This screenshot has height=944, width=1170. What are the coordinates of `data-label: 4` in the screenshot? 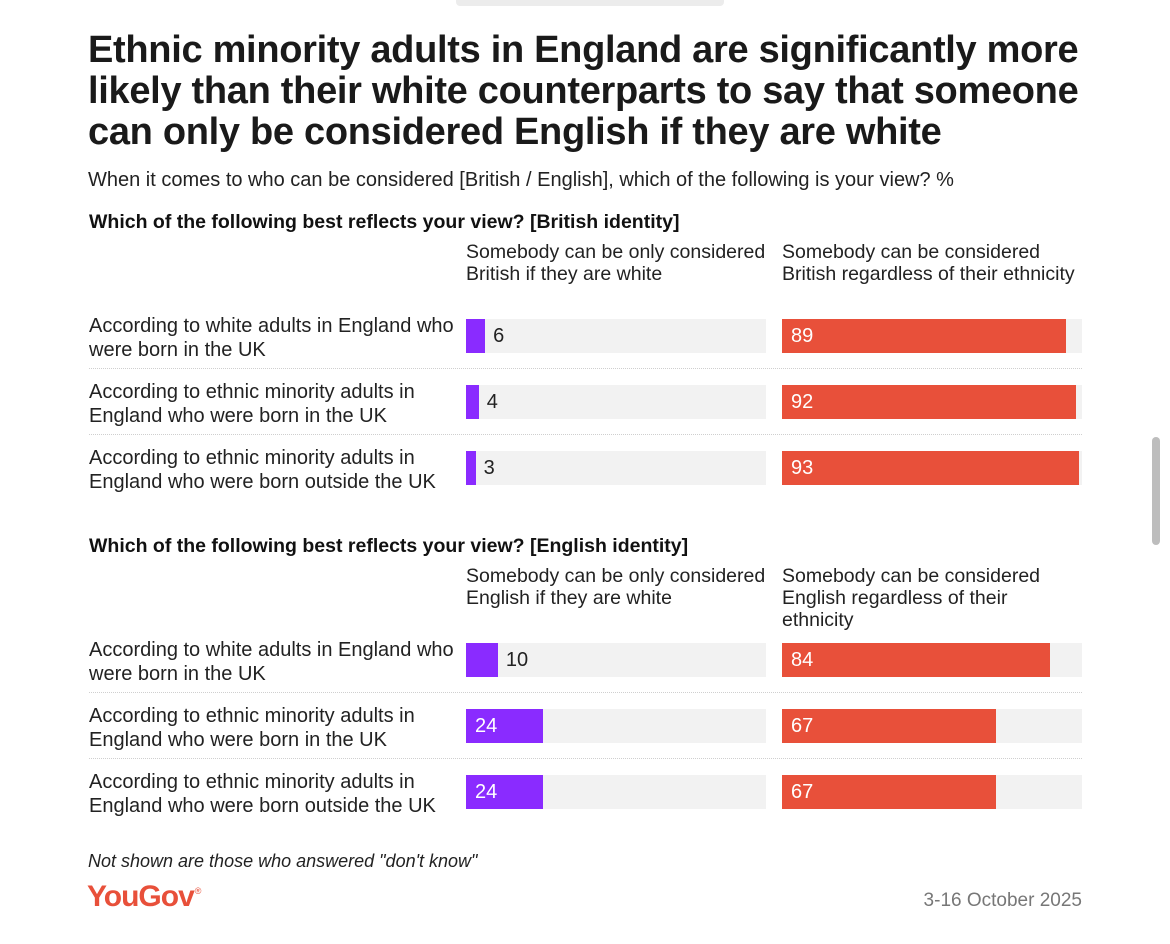 It's located at (492, 402).